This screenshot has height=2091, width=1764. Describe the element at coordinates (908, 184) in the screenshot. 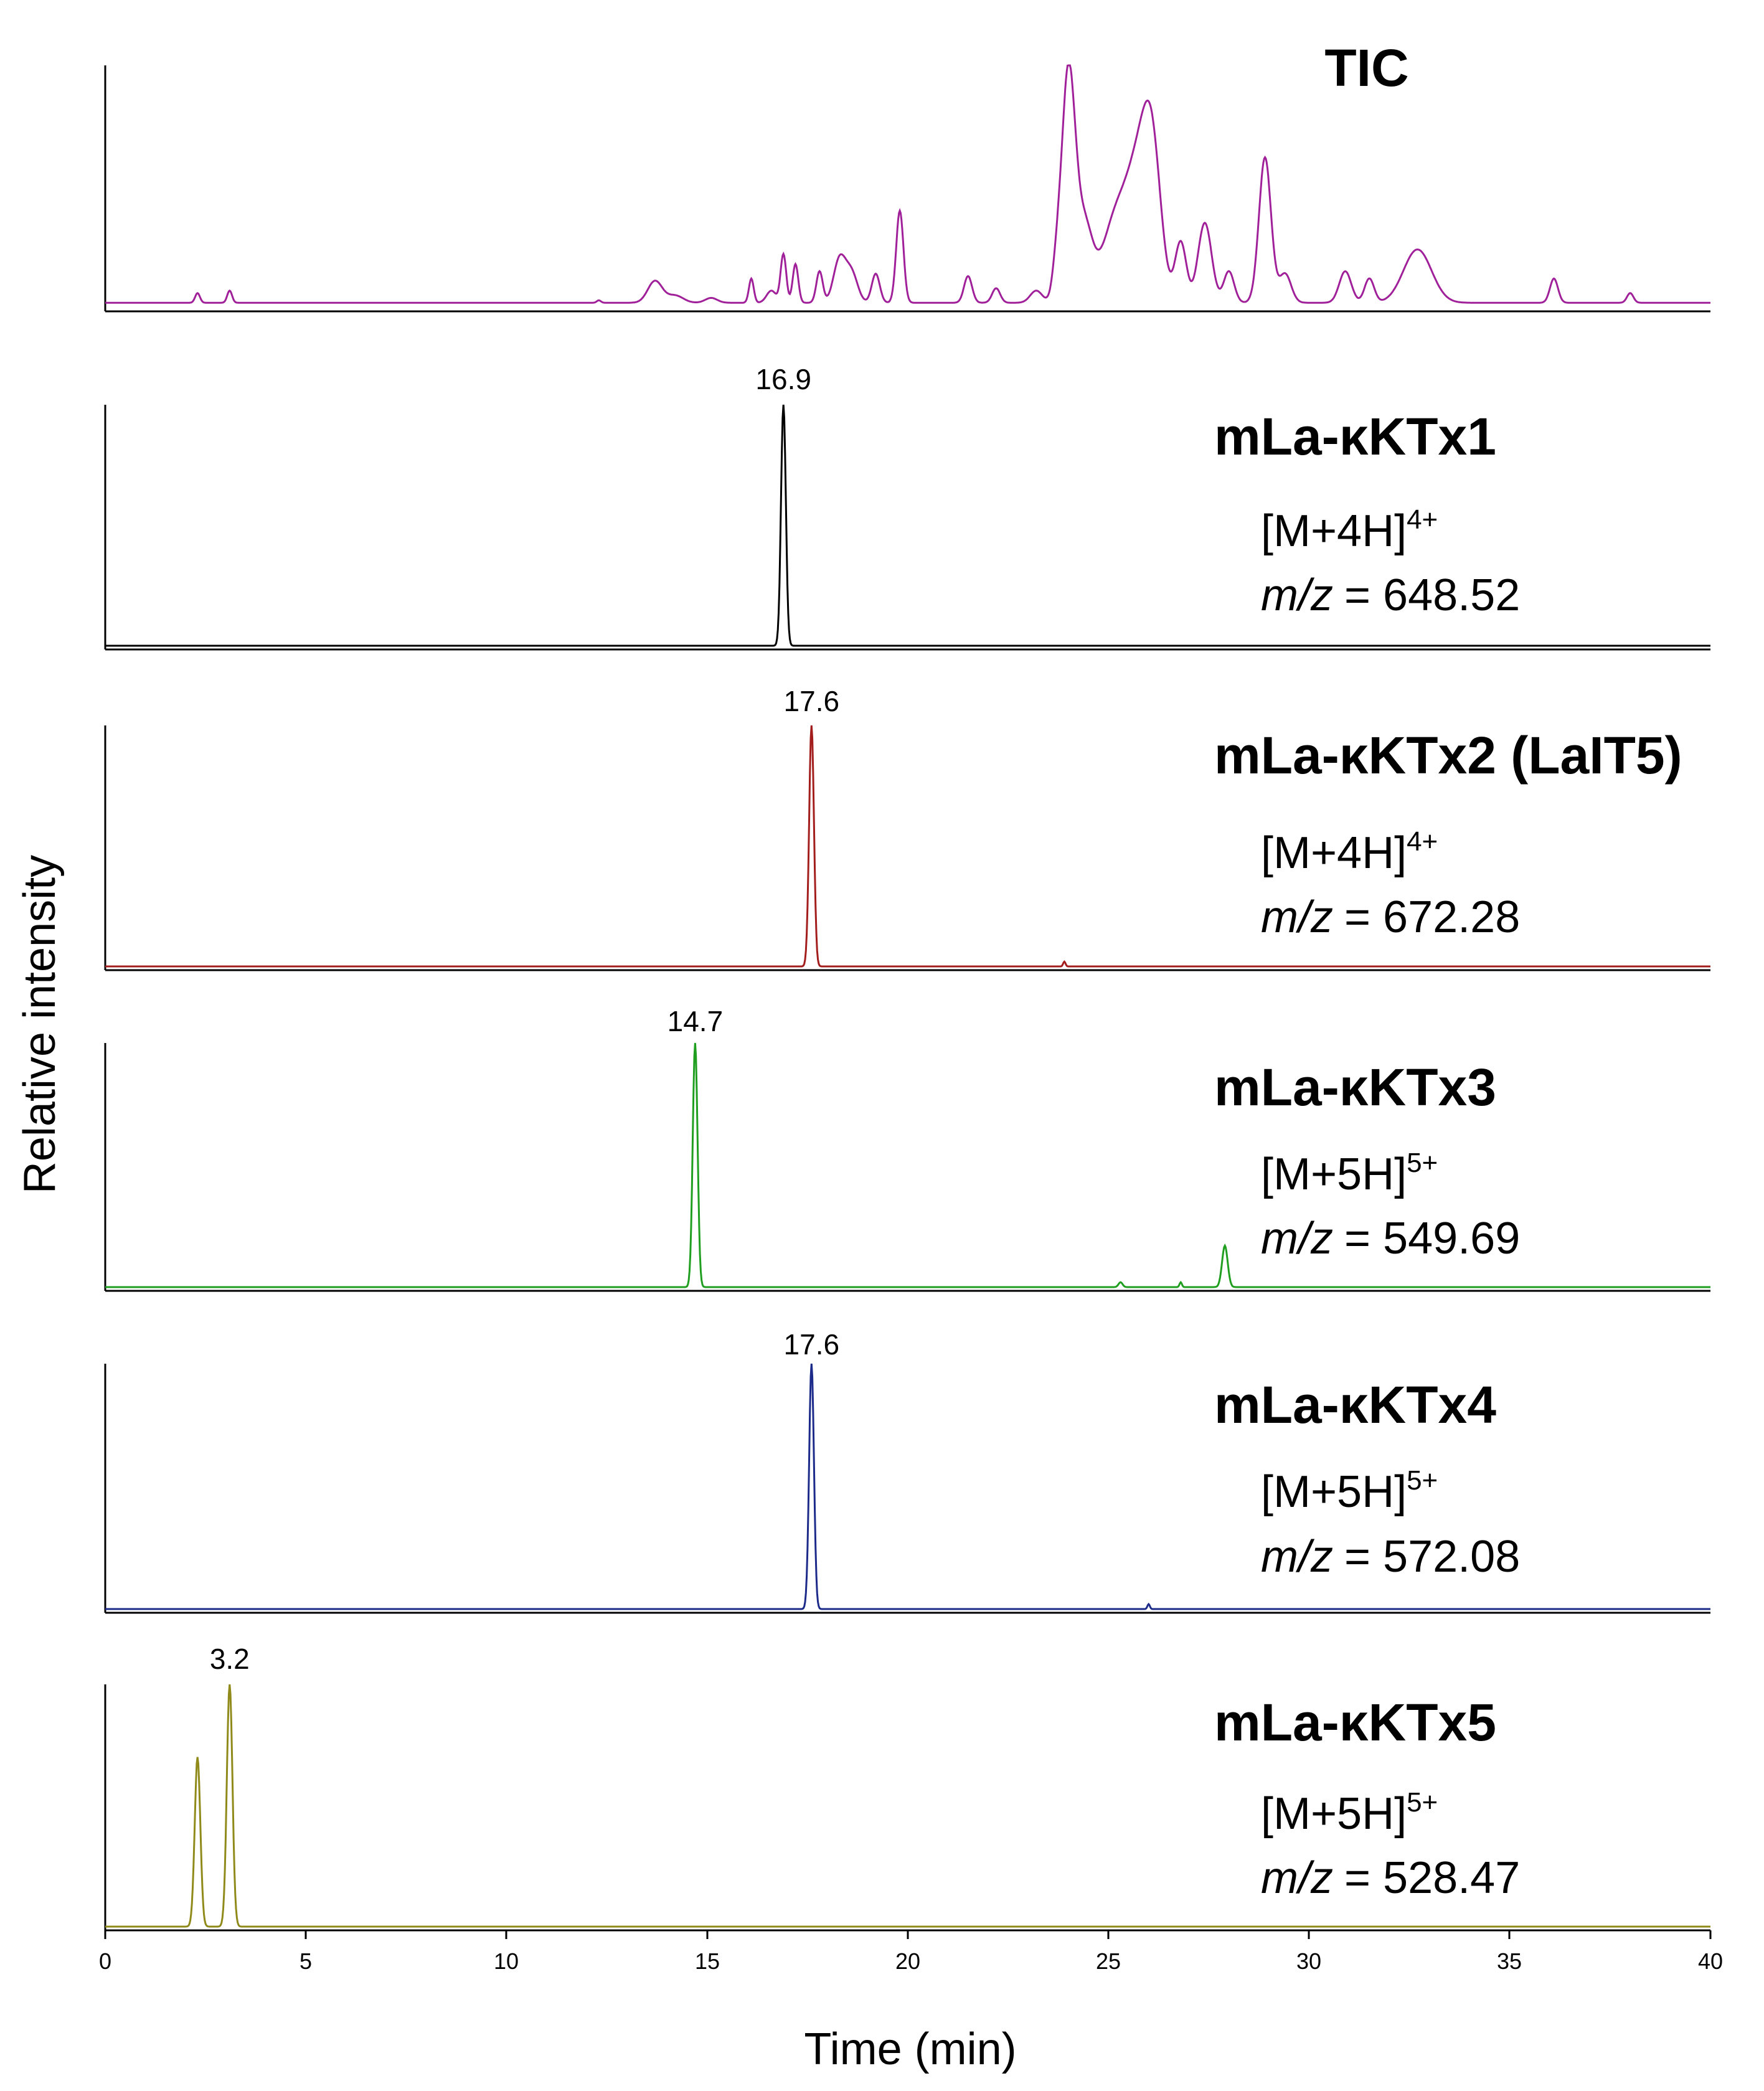

I see `tic-trace` at that location.